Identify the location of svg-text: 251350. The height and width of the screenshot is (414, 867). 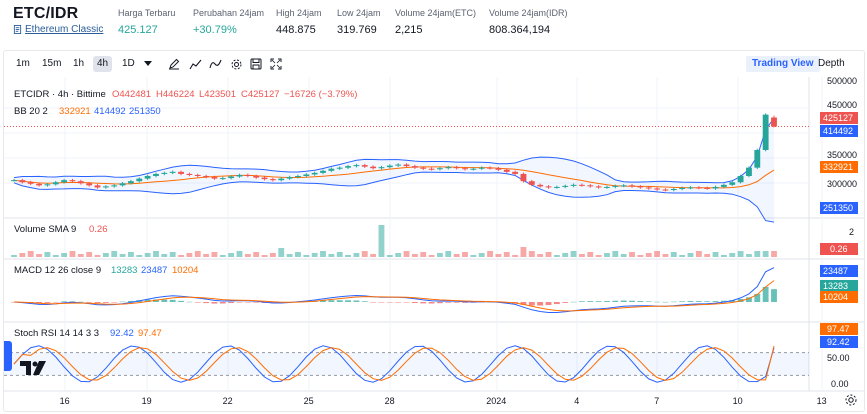
(838, 208).